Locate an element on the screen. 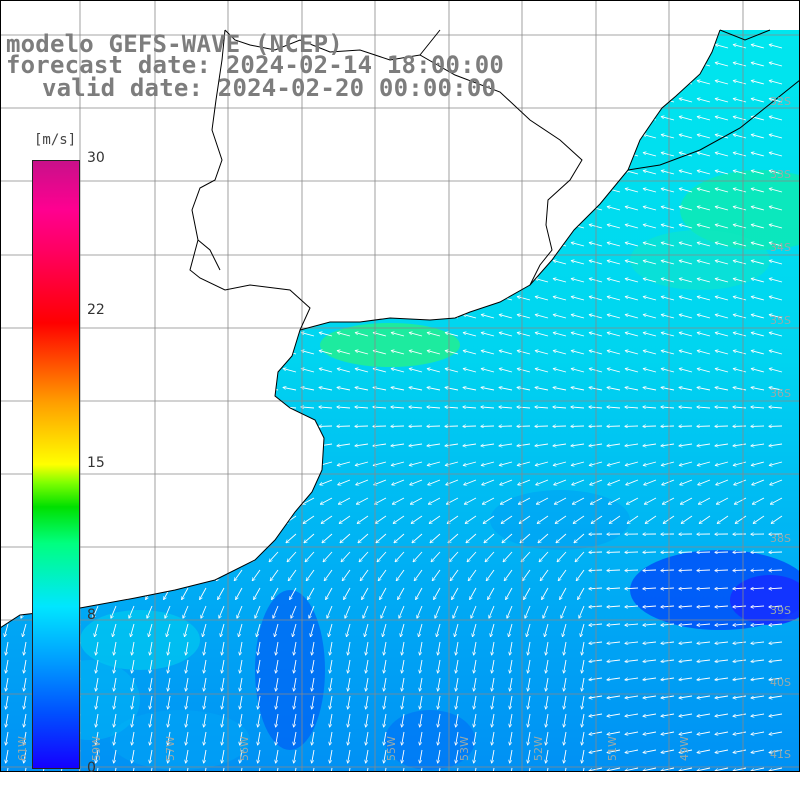  colorbar-tick: 15 is located at coordinates (96, 463).